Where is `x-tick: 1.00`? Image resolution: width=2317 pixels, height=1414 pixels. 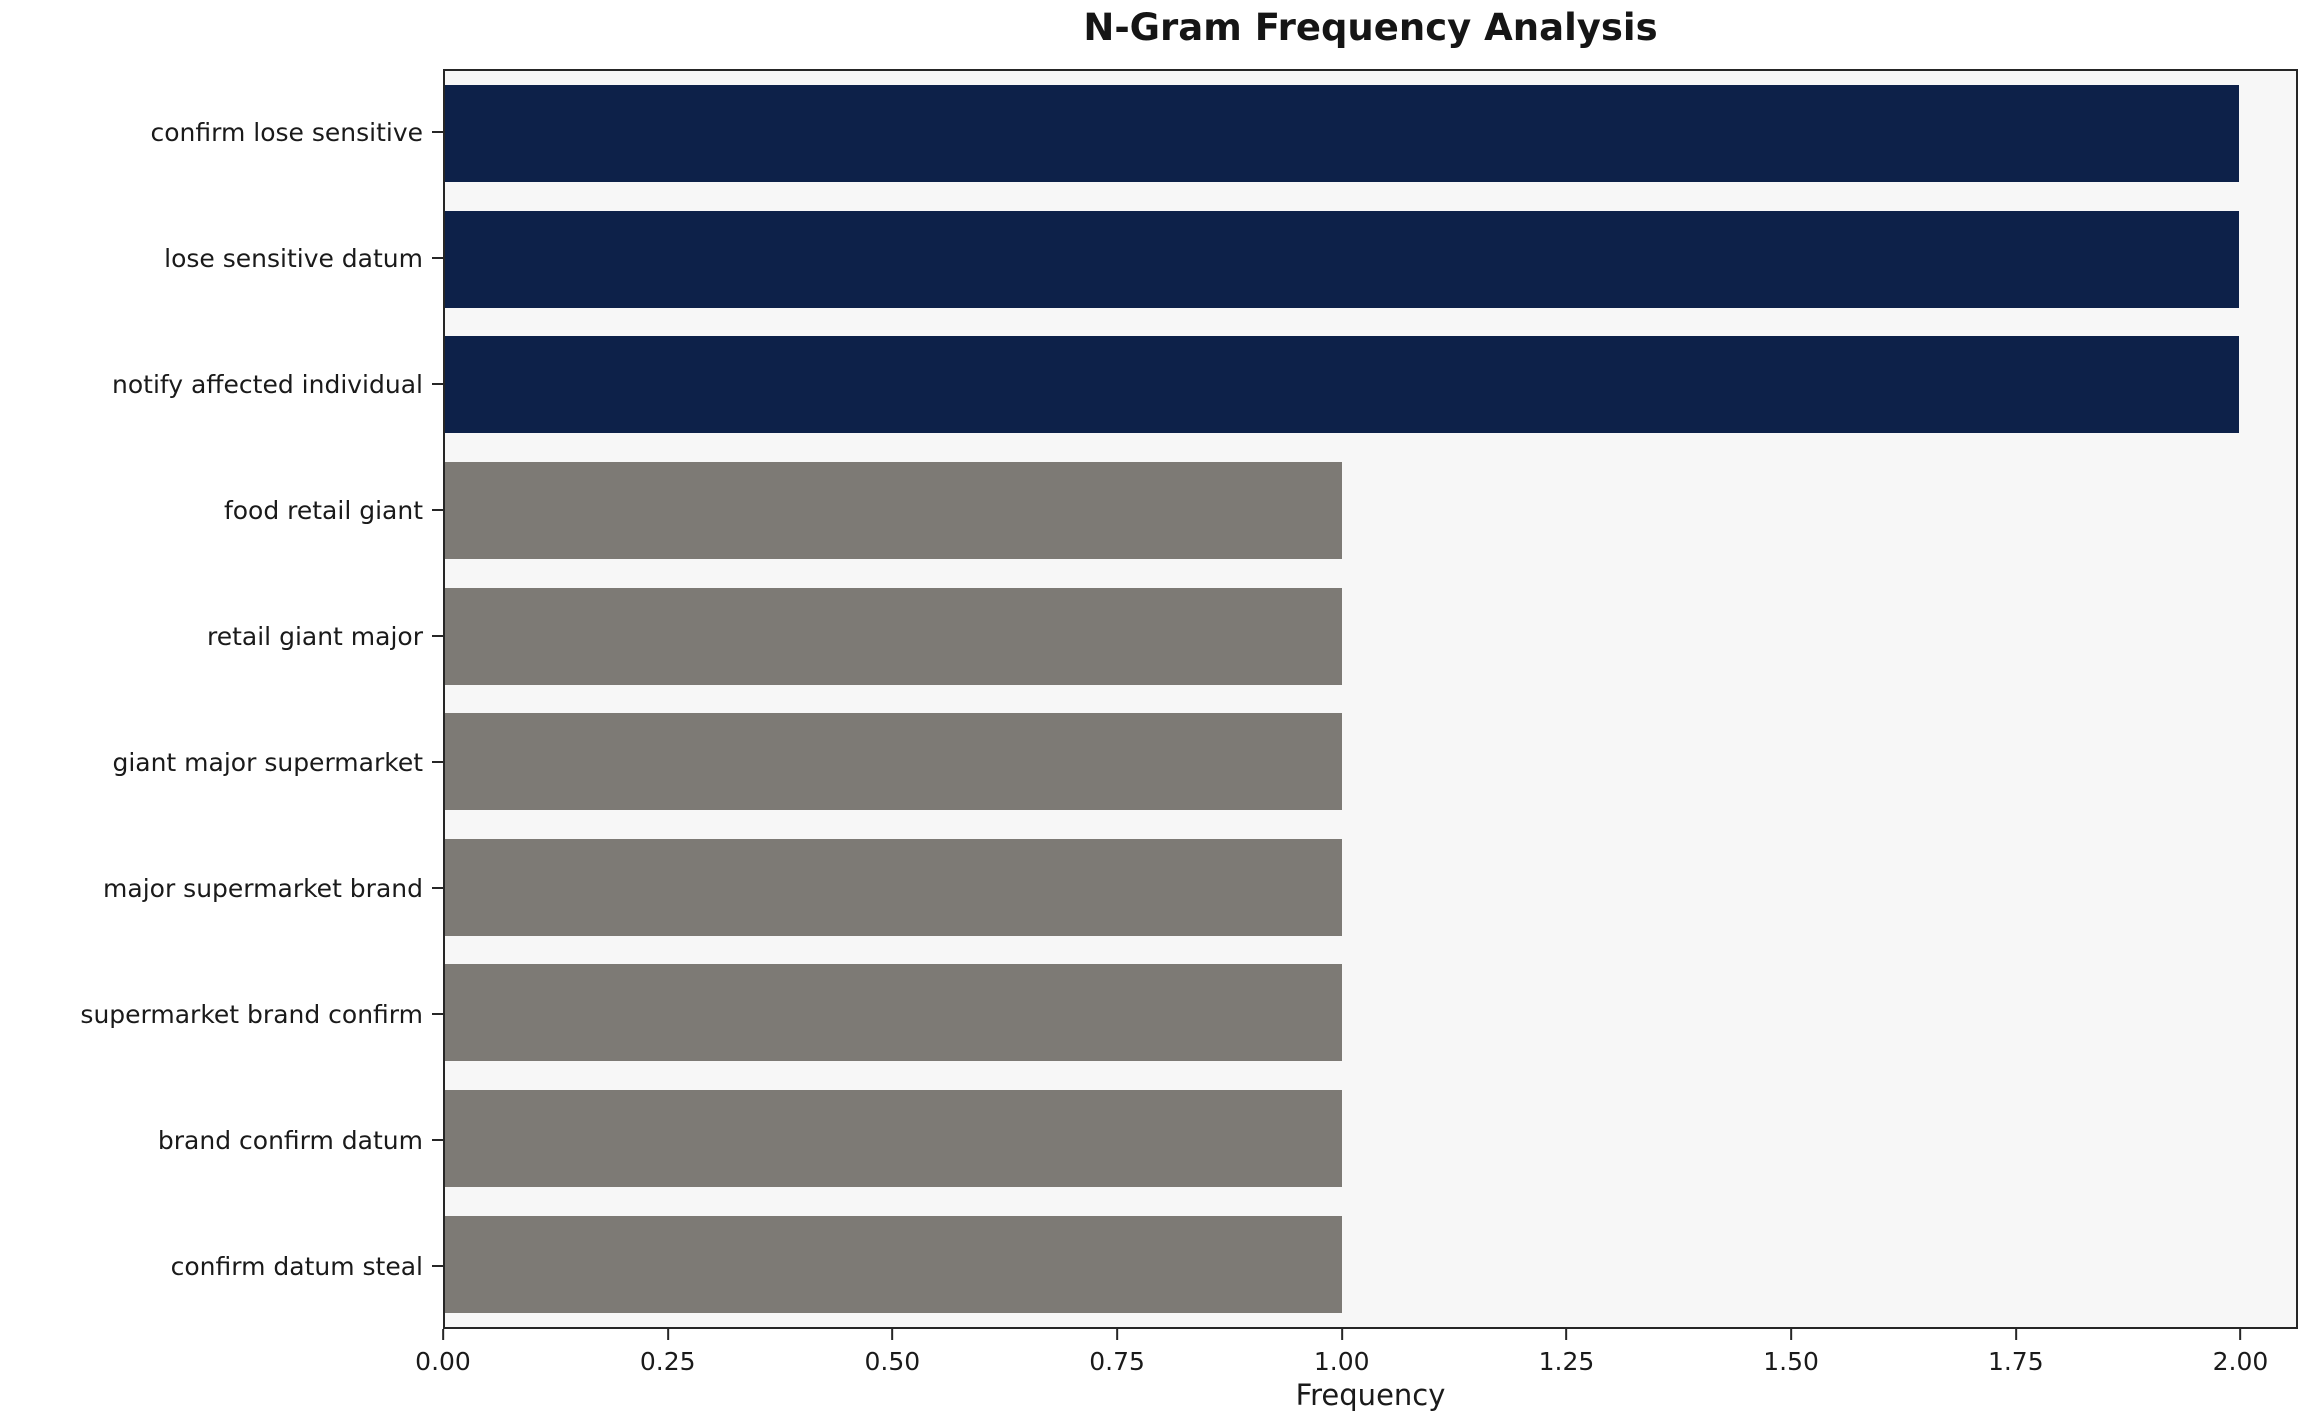
x-tick: 1.00 is located at coordinates (1342, 1352).